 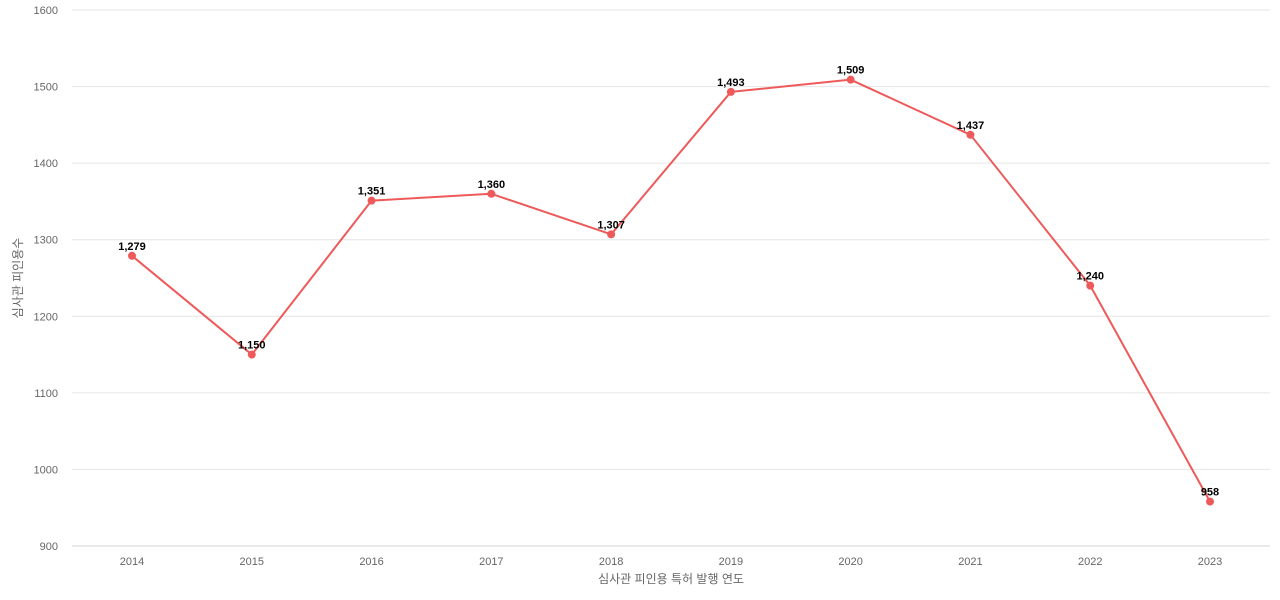 What do you see at coordinates (671, 578) in the screenshot?
I see `x-axis-title: 심사관 피인용 특허 발행 연도` at bounding box center [671, 578].